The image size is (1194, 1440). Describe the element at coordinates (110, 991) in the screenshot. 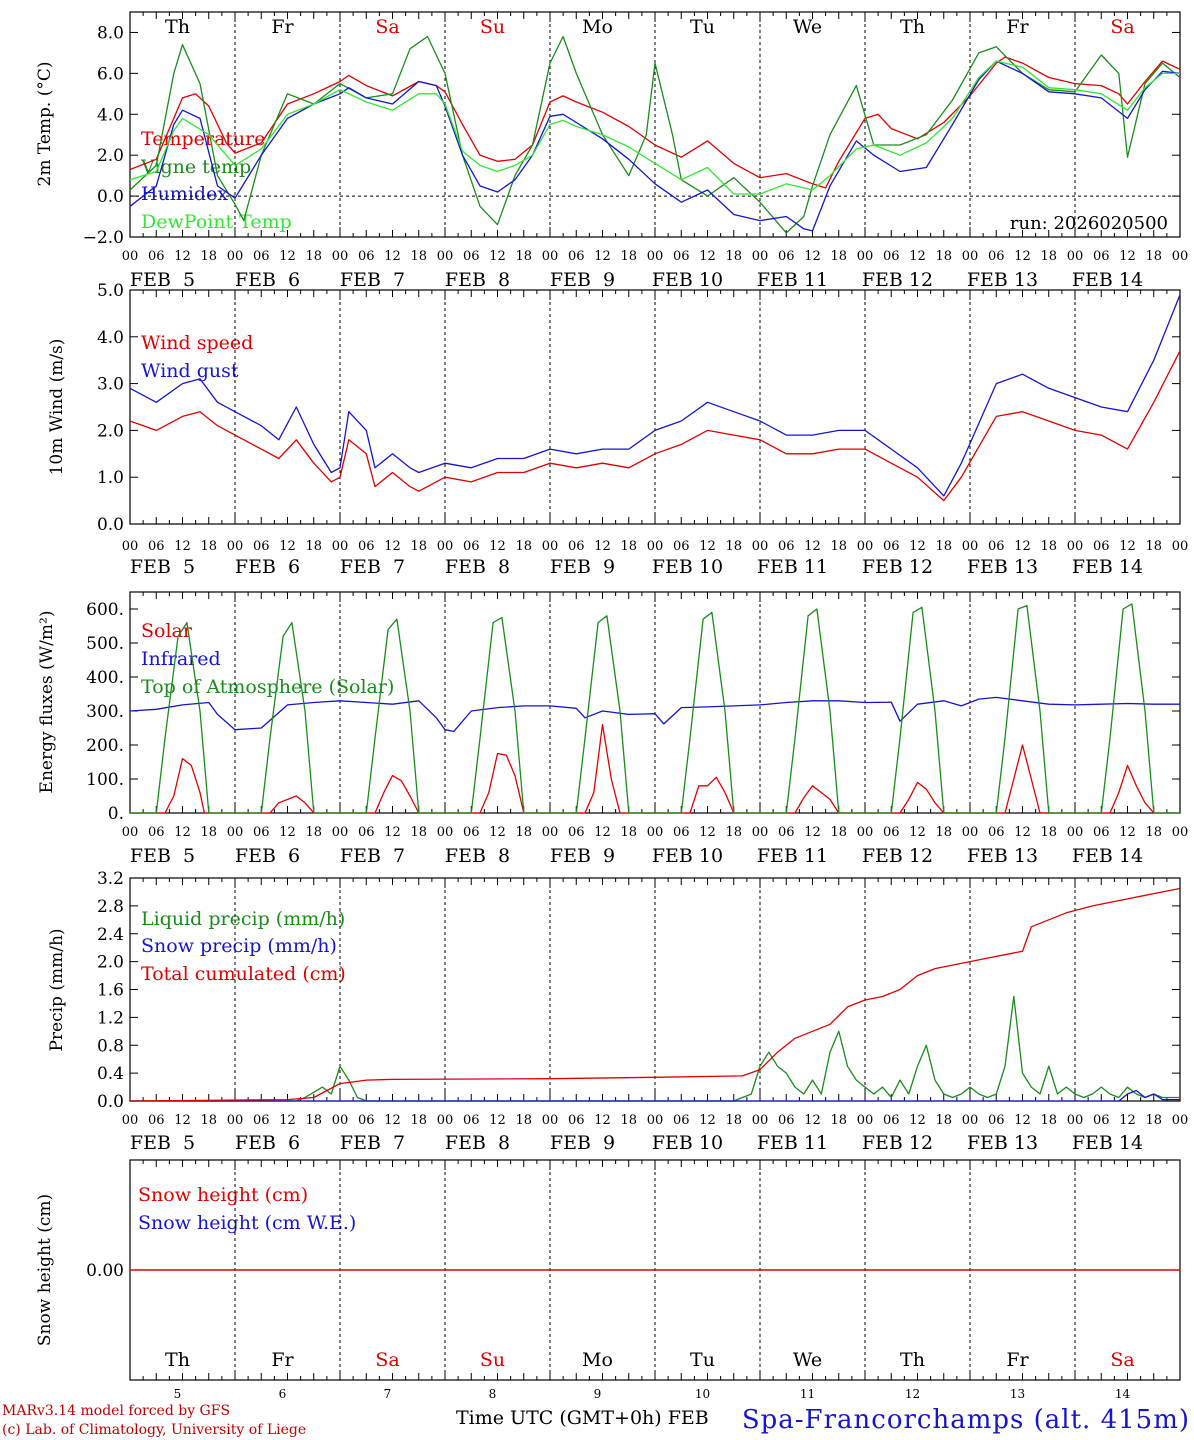

I see `y-tick-label: 1.6` at that location.